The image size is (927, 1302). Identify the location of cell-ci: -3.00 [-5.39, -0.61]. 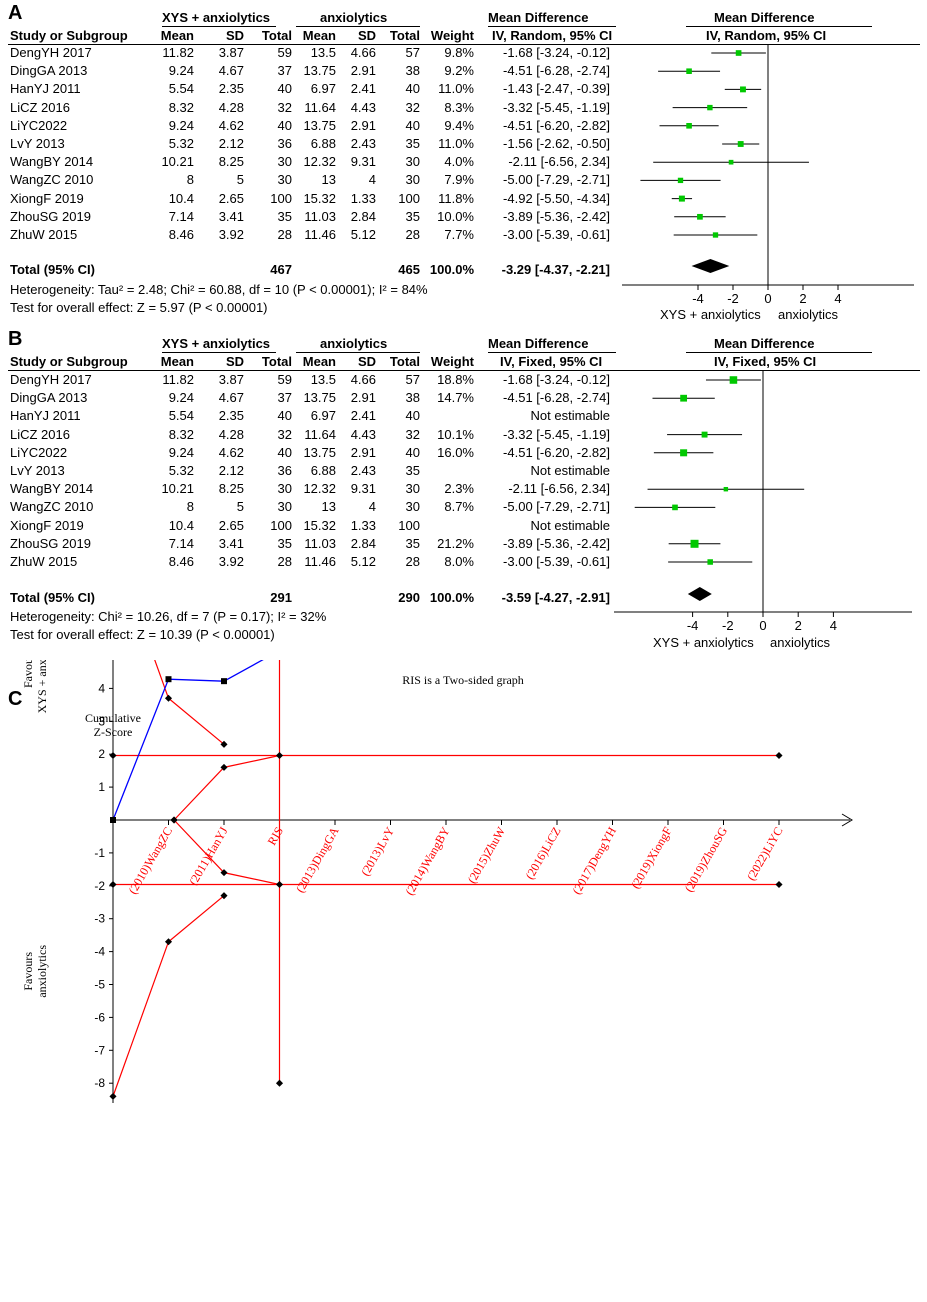
(556, 234).